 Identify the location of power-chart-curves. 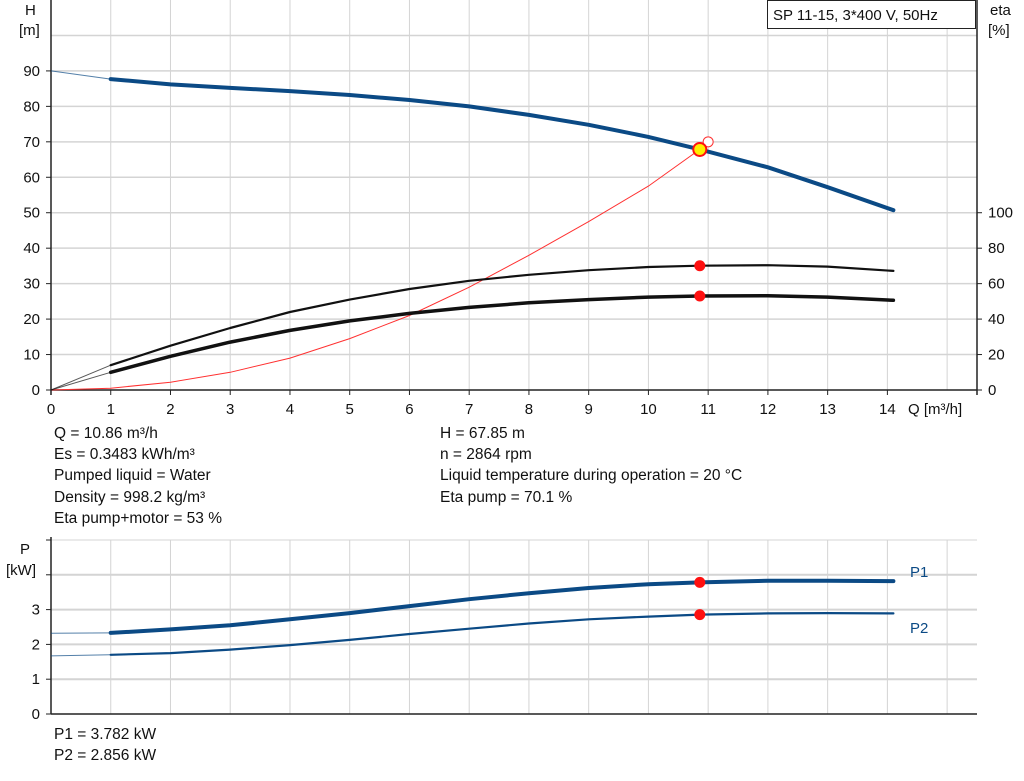
(473, 617).